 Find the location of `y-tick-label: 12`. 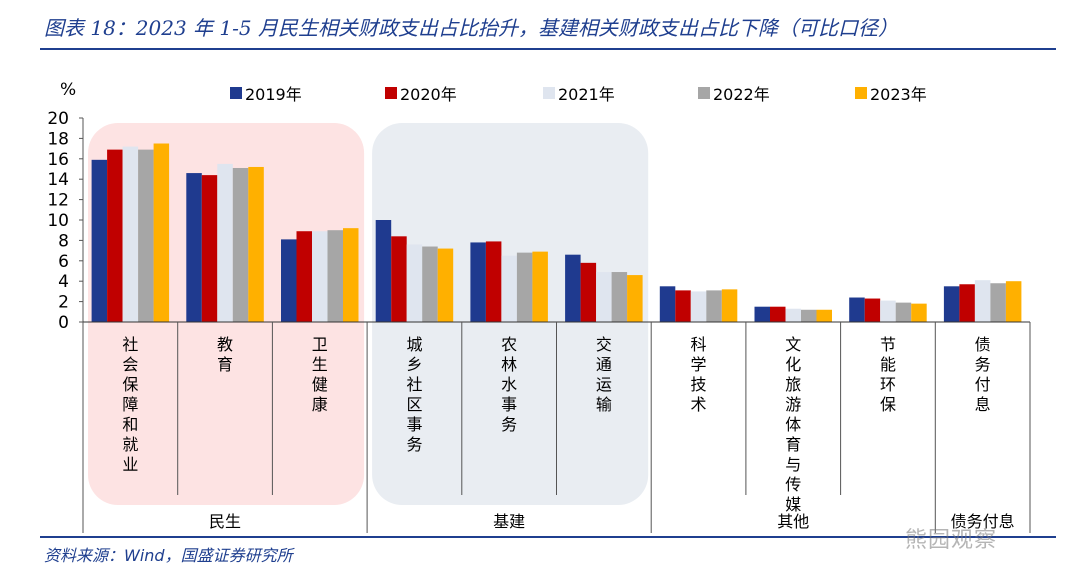

y-tick-label: 12 is located at coordinates (58, 201).